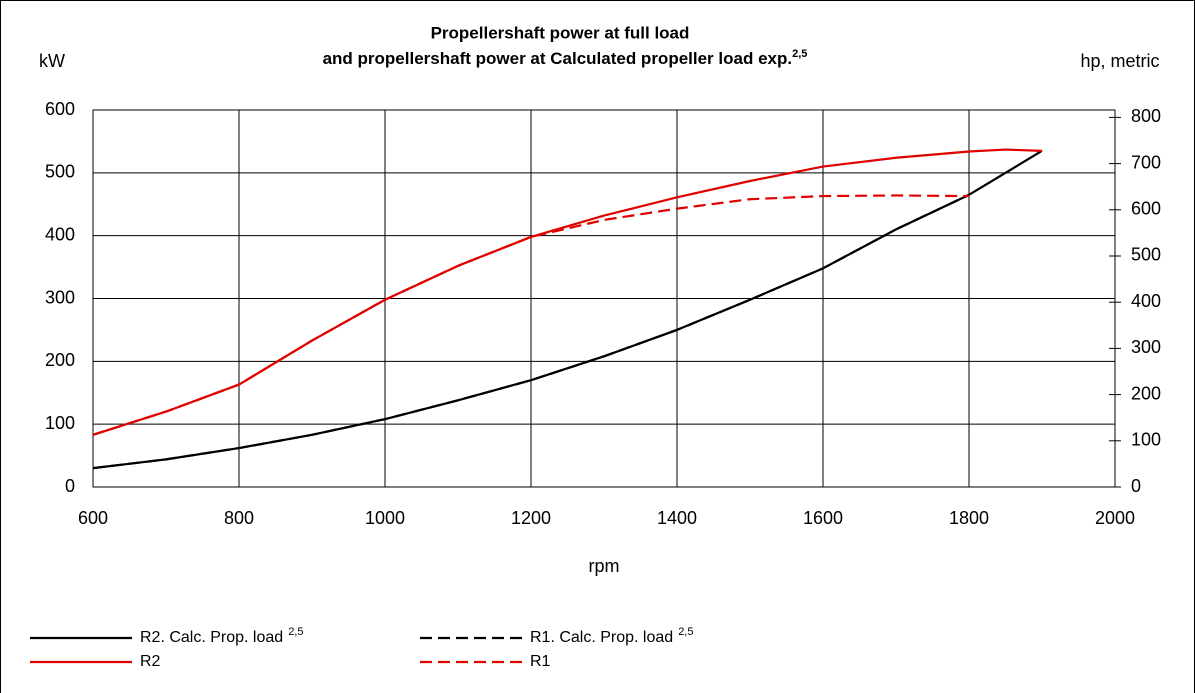  What do you see at coordinates (60, 172) in the screenshot?
I see `y-tick-label: 500` at bounding box center [60, 172].